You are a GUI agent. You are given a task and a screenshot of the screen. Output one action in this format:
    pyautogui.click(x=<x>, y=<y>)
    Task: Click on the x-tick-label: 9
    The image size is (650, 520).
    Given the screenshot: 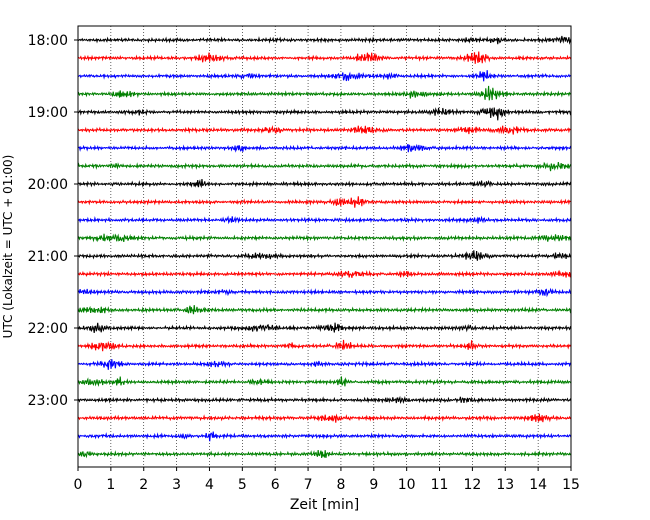 What is the action you would take?
    pyautogui.click(x=373, y=485)
    